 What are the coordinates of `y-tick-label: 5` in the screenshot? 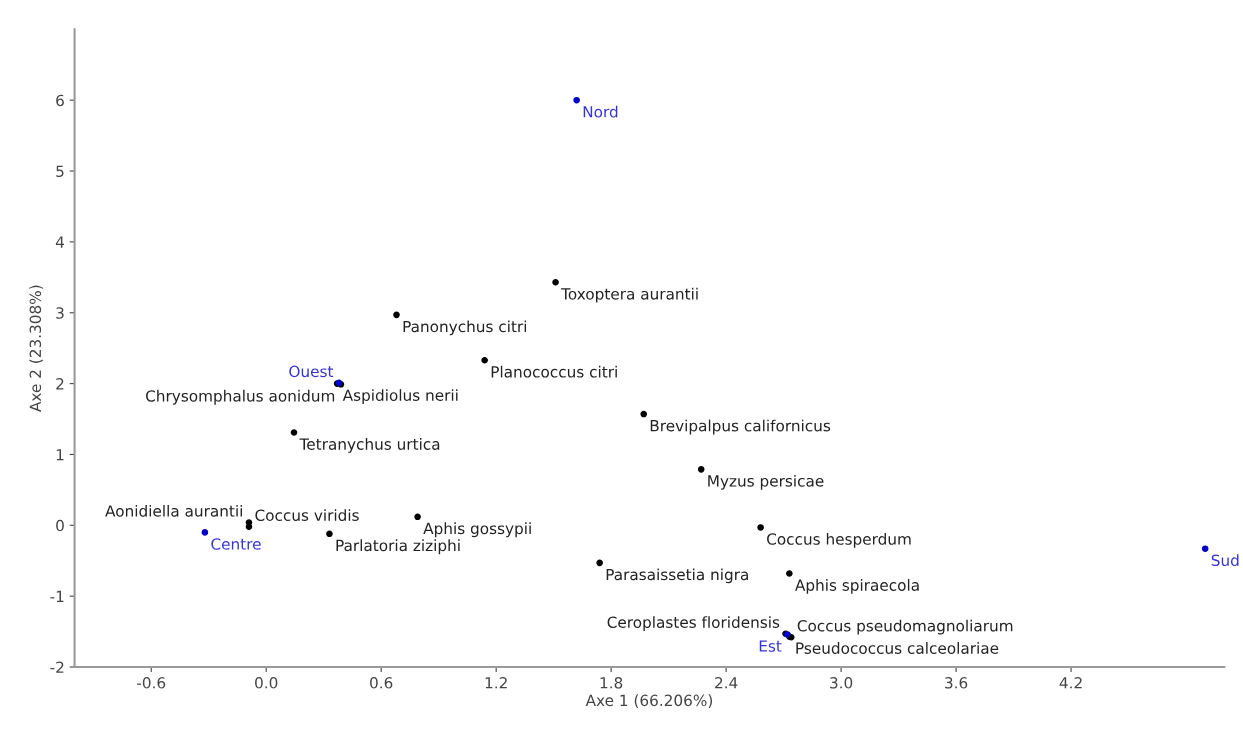 It's located at (60, 171).